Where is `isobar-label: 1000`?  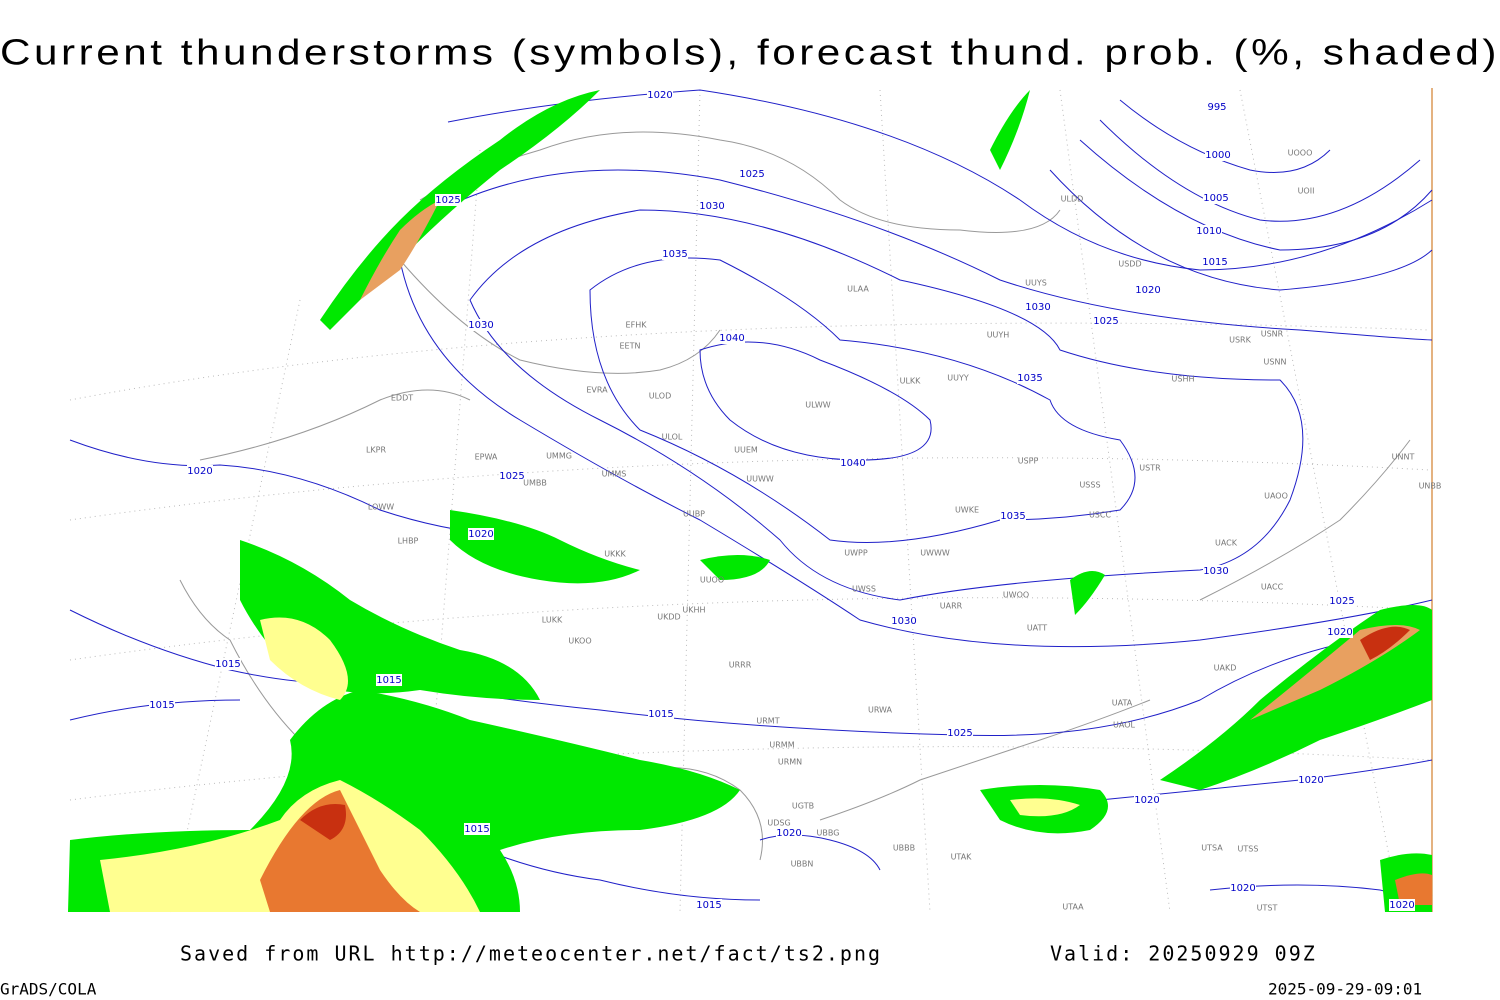
isobar-label: 1000 is located at coordinates (1217, 155).